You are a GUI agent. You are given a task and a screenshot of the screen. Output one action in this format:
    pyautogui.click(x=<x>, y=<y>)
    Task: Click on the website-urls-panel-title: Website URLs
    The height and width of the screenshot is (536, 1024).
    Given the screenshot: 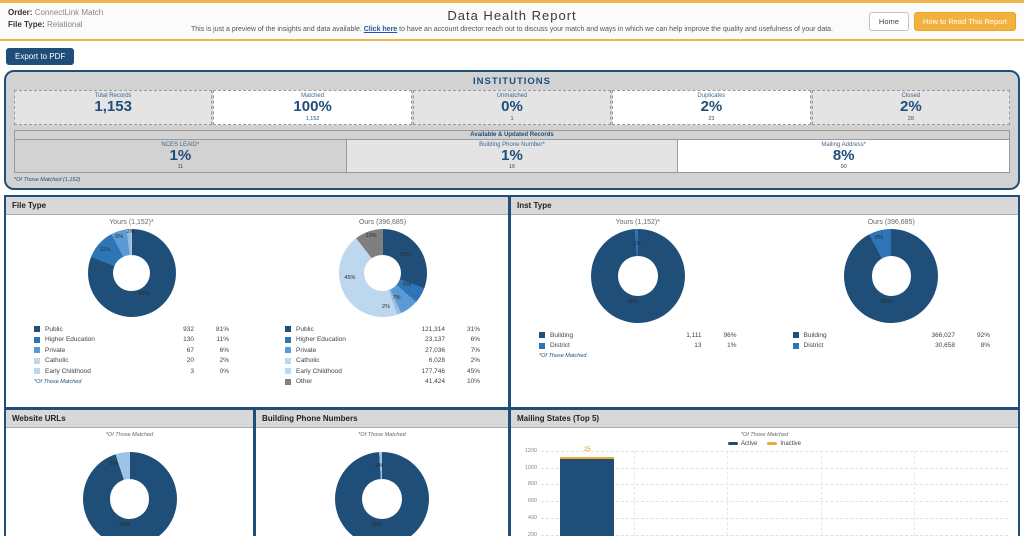 What is the action you would take?
    pyautogui.click(x=129, y=419)
    